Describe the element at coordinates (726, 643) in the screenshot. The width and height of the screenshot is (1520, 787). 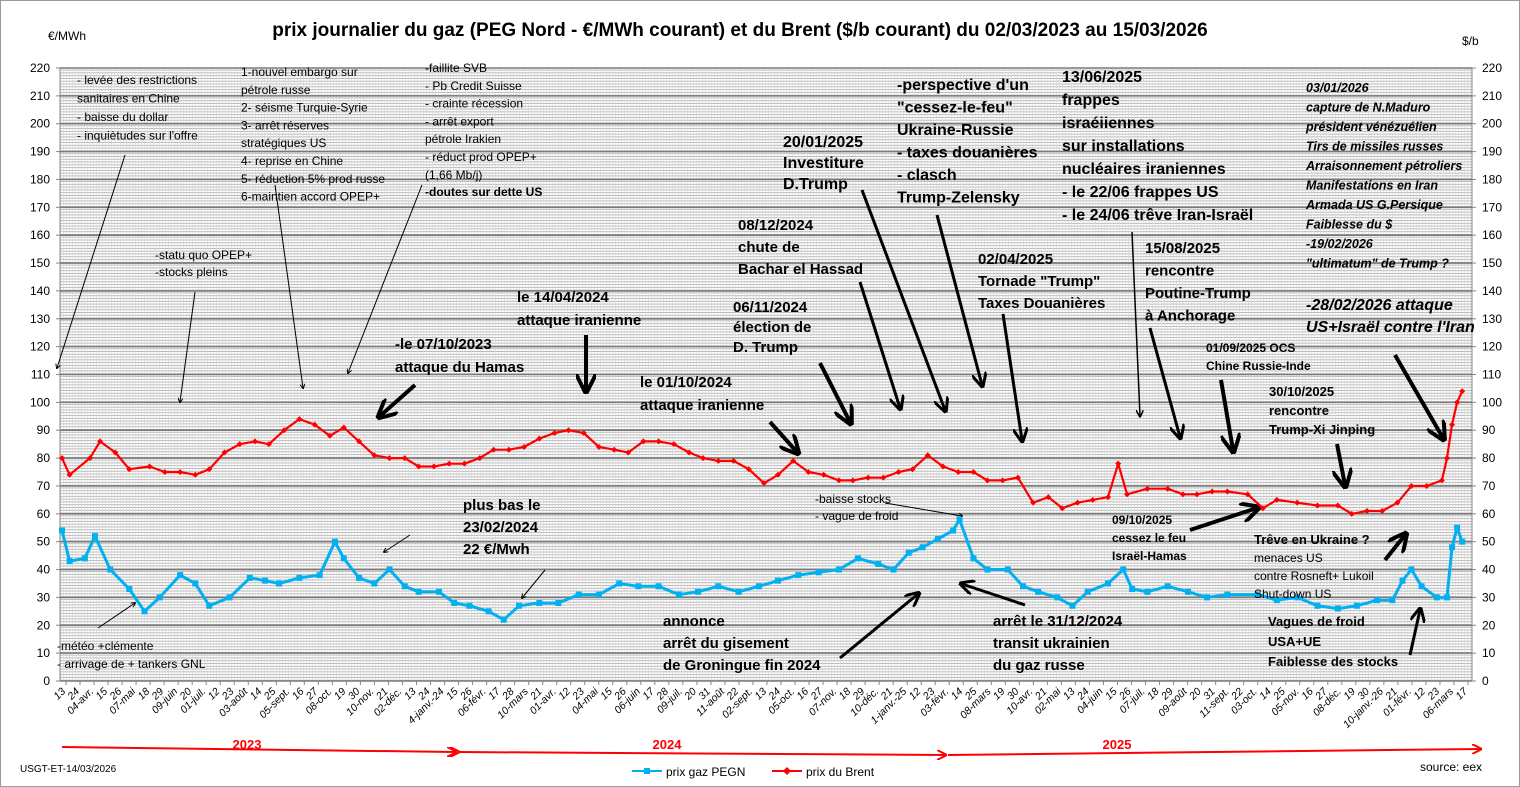
I see `annotation-groningue: arrêt du gisement` at that location.